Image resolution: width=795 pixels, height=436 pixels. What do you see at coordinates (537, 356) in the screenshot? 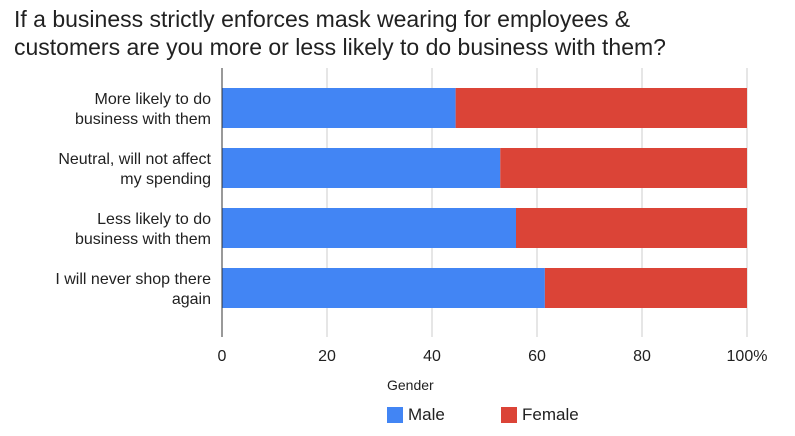
I see `x-tick-label: 60` at bounding box center [537, 356].